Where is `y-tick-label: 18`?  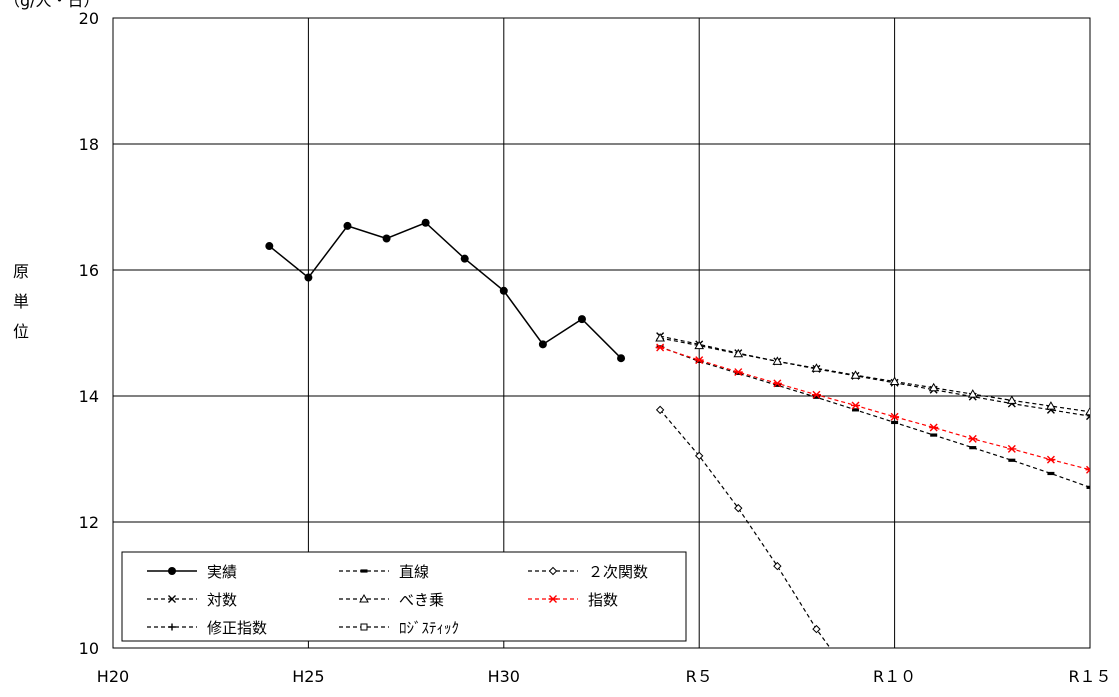
y-tick-label: 18 is located at coordinates (89, 144).